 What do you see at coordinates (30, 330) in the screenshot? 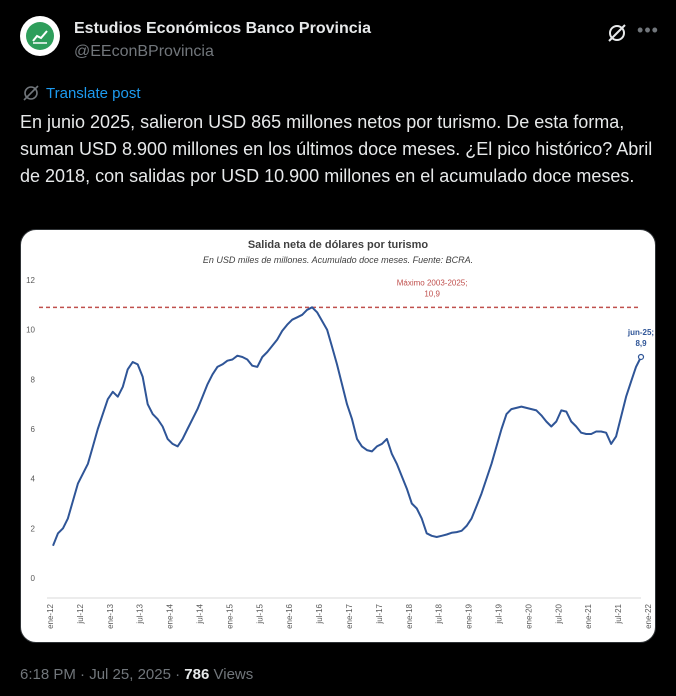
I see `y-tick-label: 10` at bounding box center [30, 330].